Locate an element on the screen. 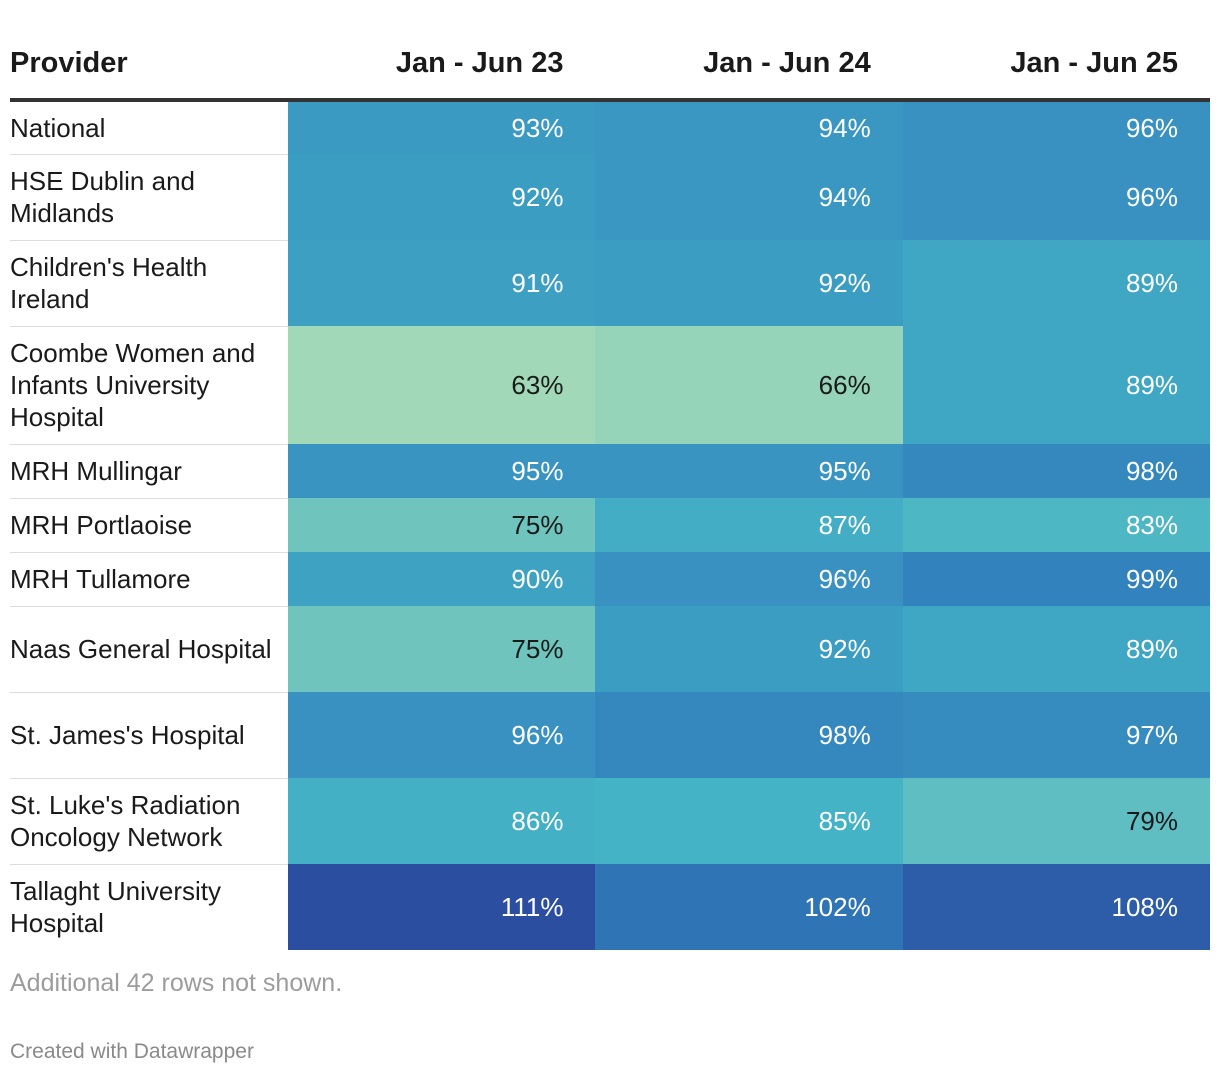 This screenshot has height=1076, width=1220. table-row: MRH Portlaoise 75% 87% 83% is located at coordinates (610, 525).